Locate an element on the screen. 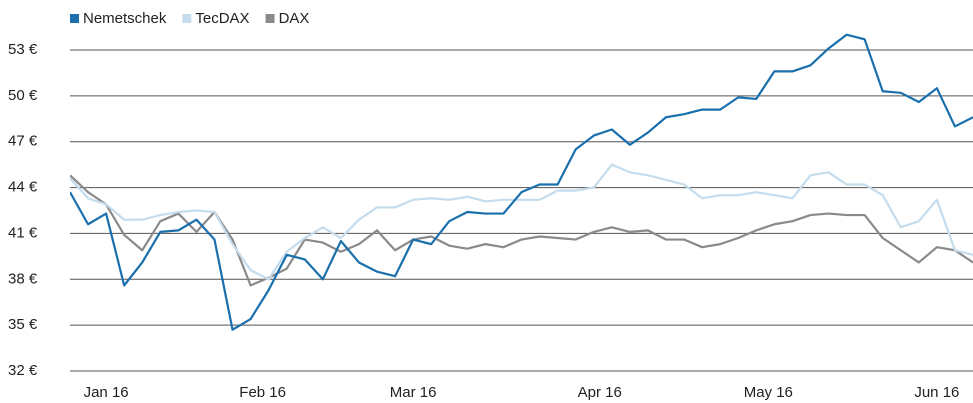 The width and height of the screenshot is (973, 403). y-tick-label: 38 € is located at coordinates (23, 278).